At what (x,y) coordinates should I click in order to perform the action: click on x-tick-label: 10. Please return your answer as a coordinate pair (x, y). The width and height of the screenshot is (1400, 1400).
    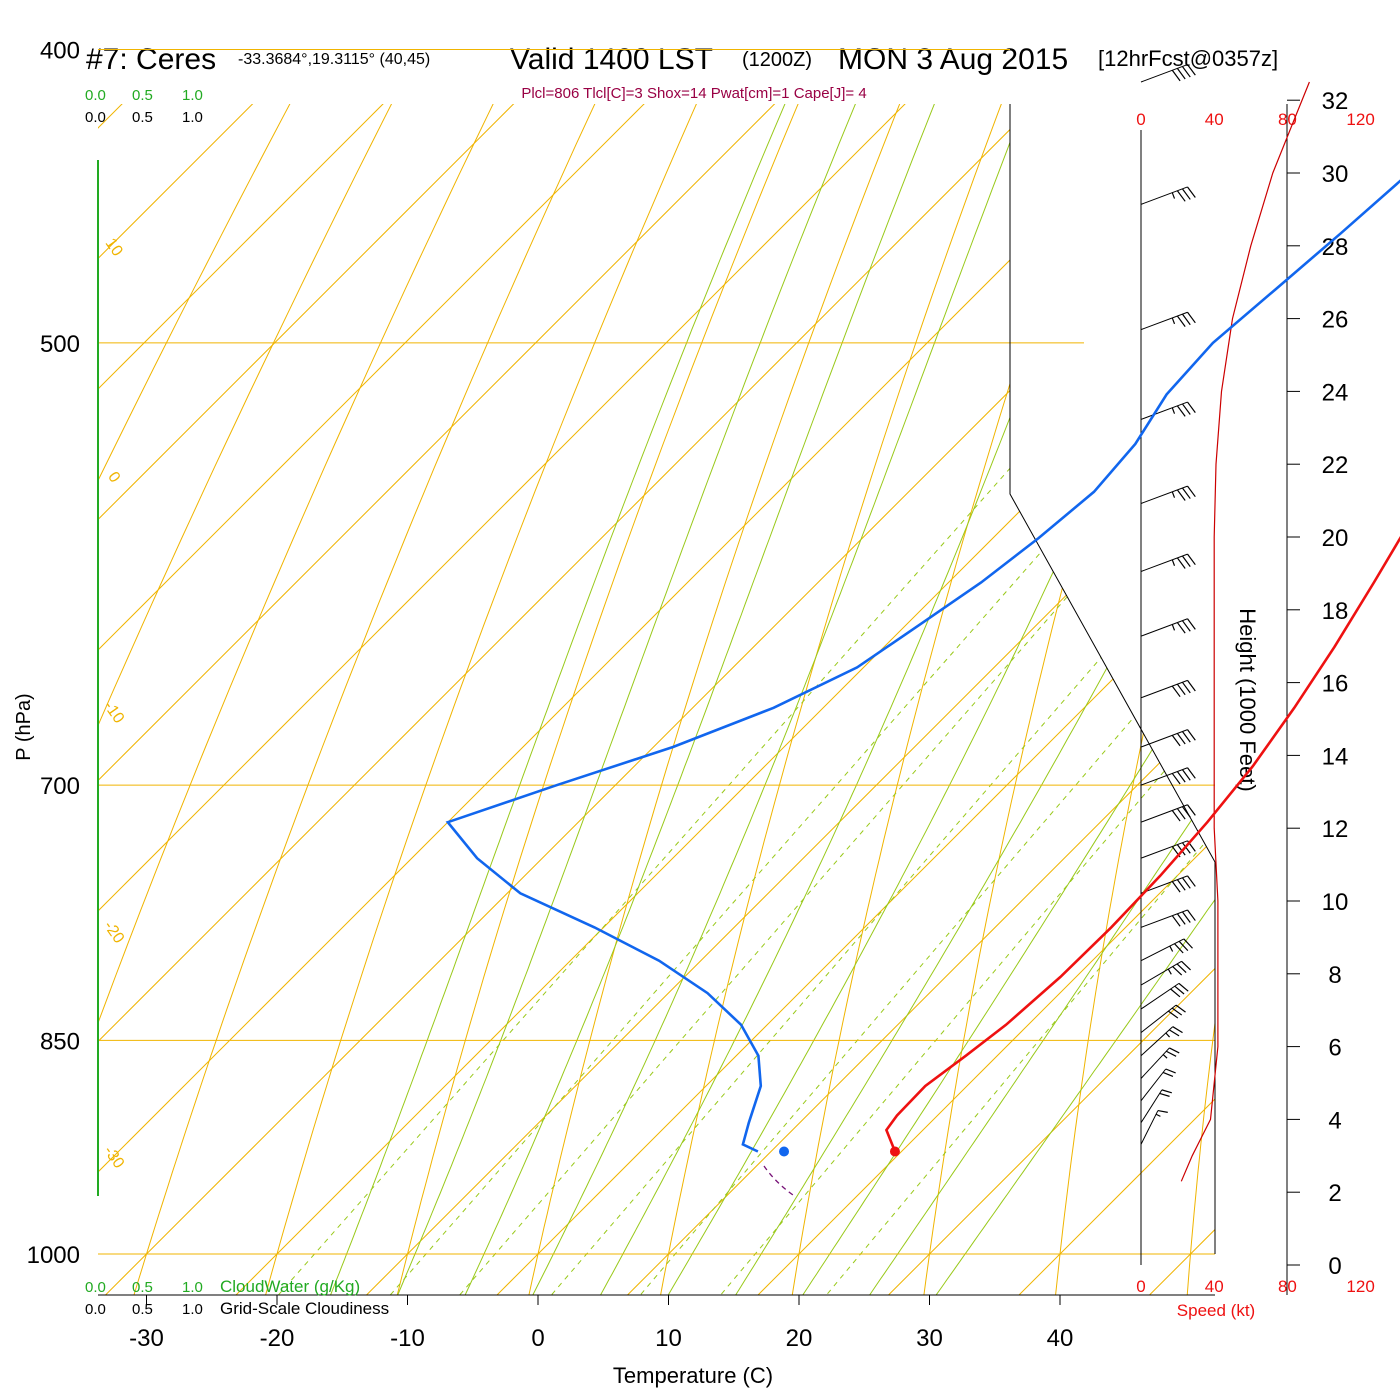
    Looking at the image, I should click on (668, 1338).